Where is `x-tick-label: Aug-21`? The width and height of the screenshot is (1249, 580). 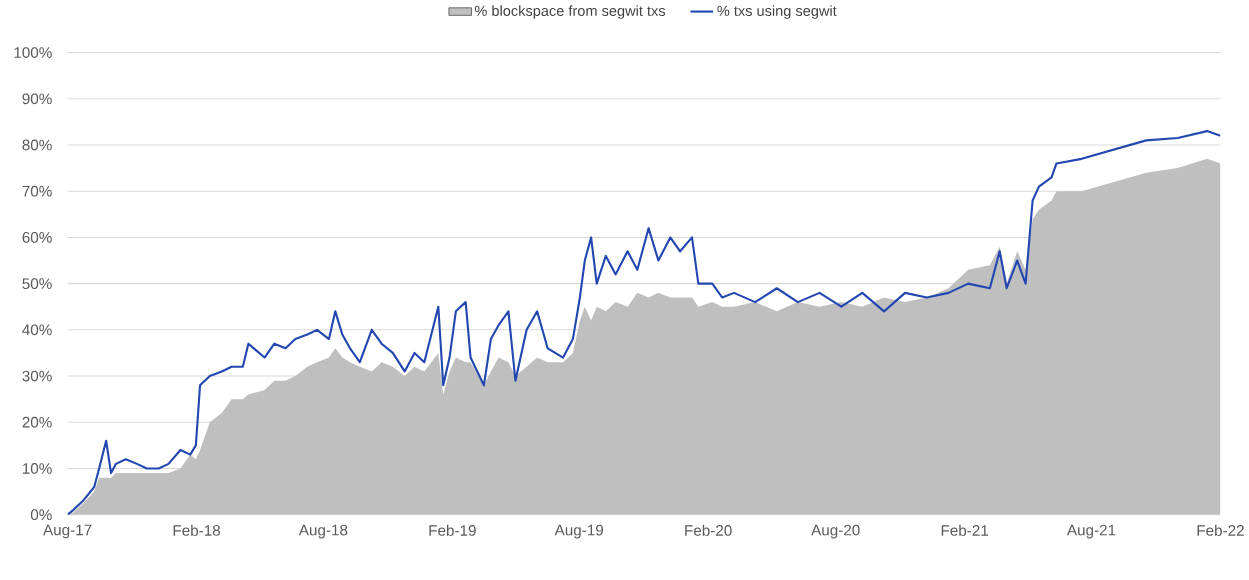 x-tick-label: Aug-21 is located at coordinates (1091, 531).